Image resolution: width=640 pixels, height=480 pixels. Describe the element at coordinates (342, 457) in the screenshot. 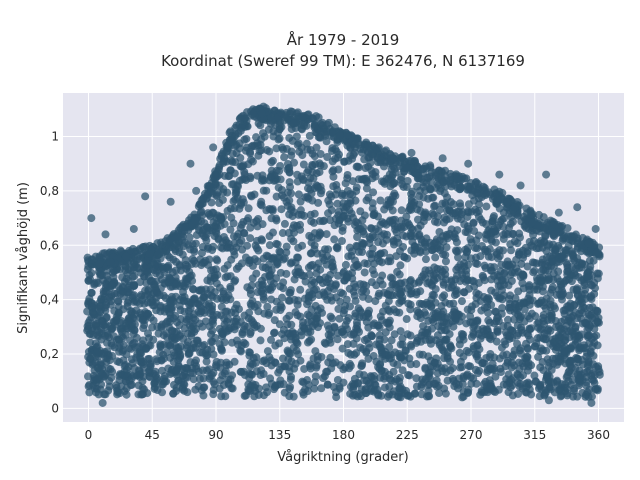

I see `x-axis-label: Vågriktning (grader)` at that location.